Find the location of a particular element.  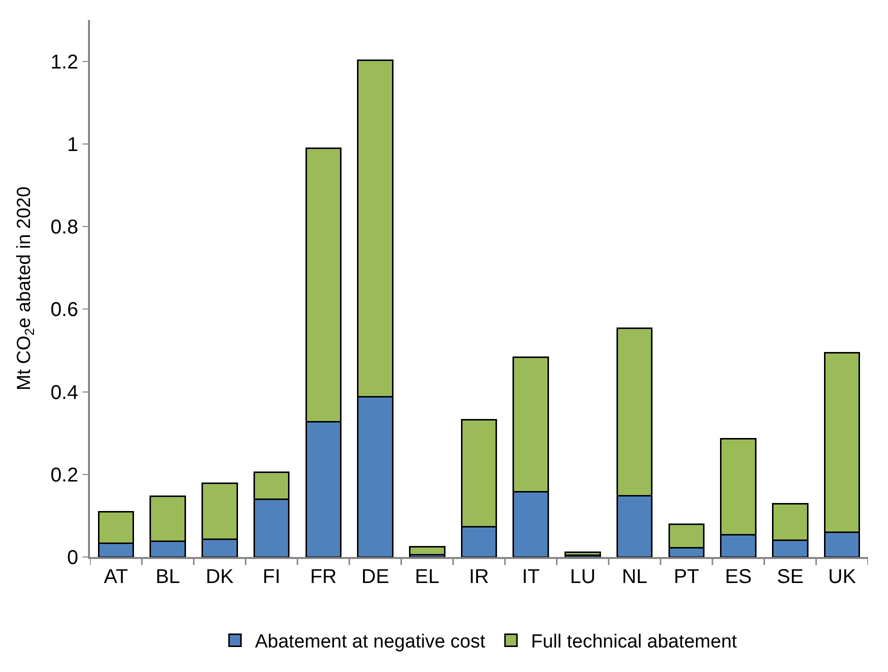

y-tick-label: 0.2 is located at coordinates (64, 475).